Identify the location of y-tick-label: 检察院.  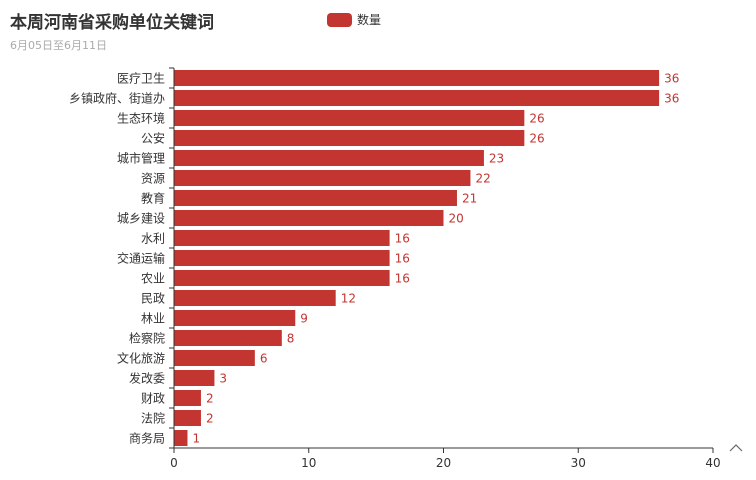
(147, 338).